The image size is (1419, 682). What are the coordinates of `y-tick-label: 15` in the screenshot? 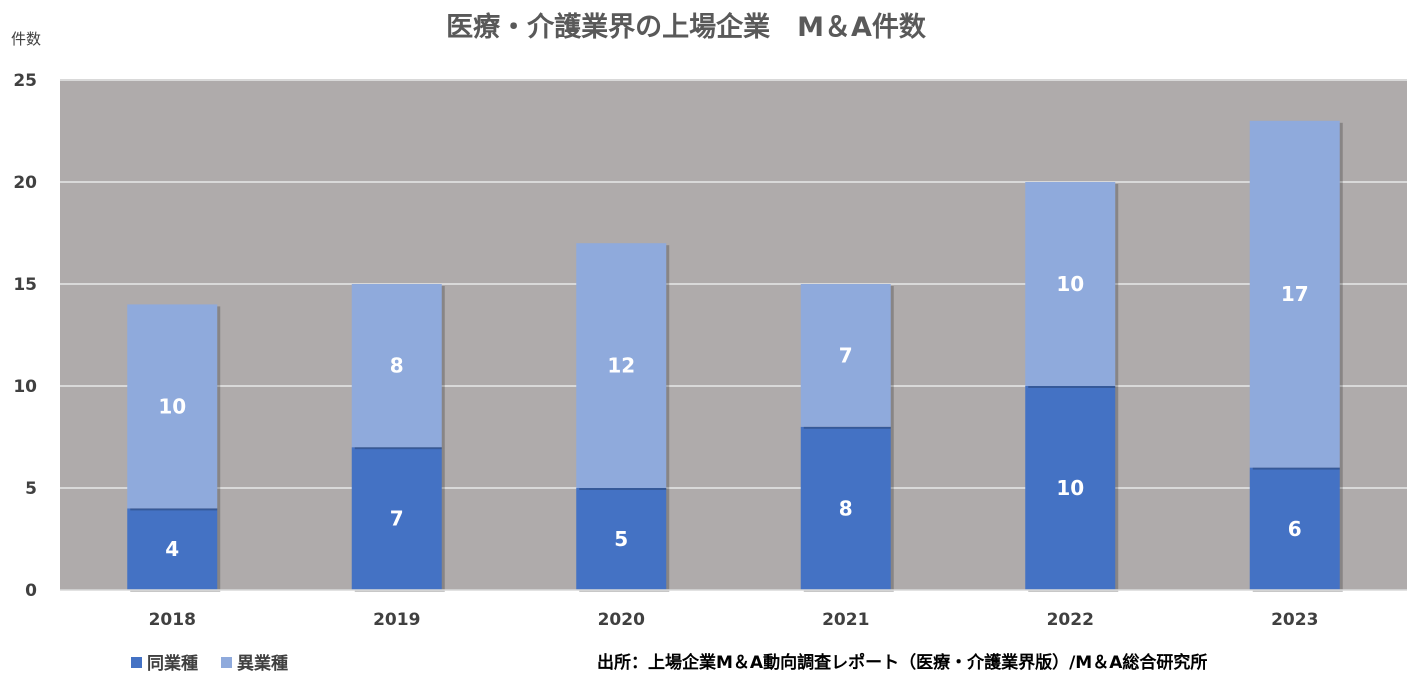 It's located at (25, 285).